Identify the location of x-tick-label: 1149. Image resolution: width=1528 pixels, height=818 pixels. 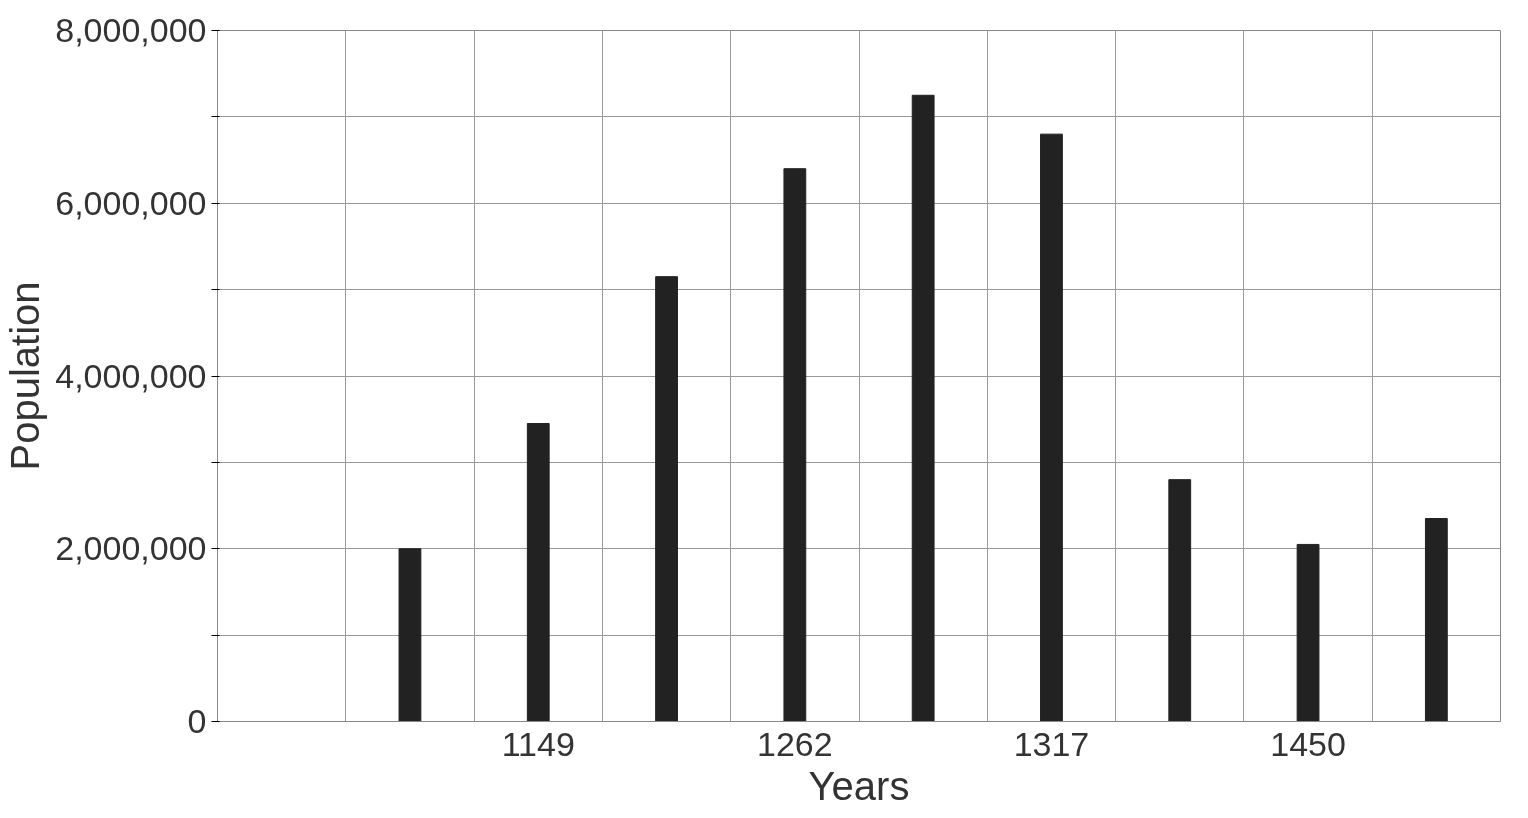
(538, 743).